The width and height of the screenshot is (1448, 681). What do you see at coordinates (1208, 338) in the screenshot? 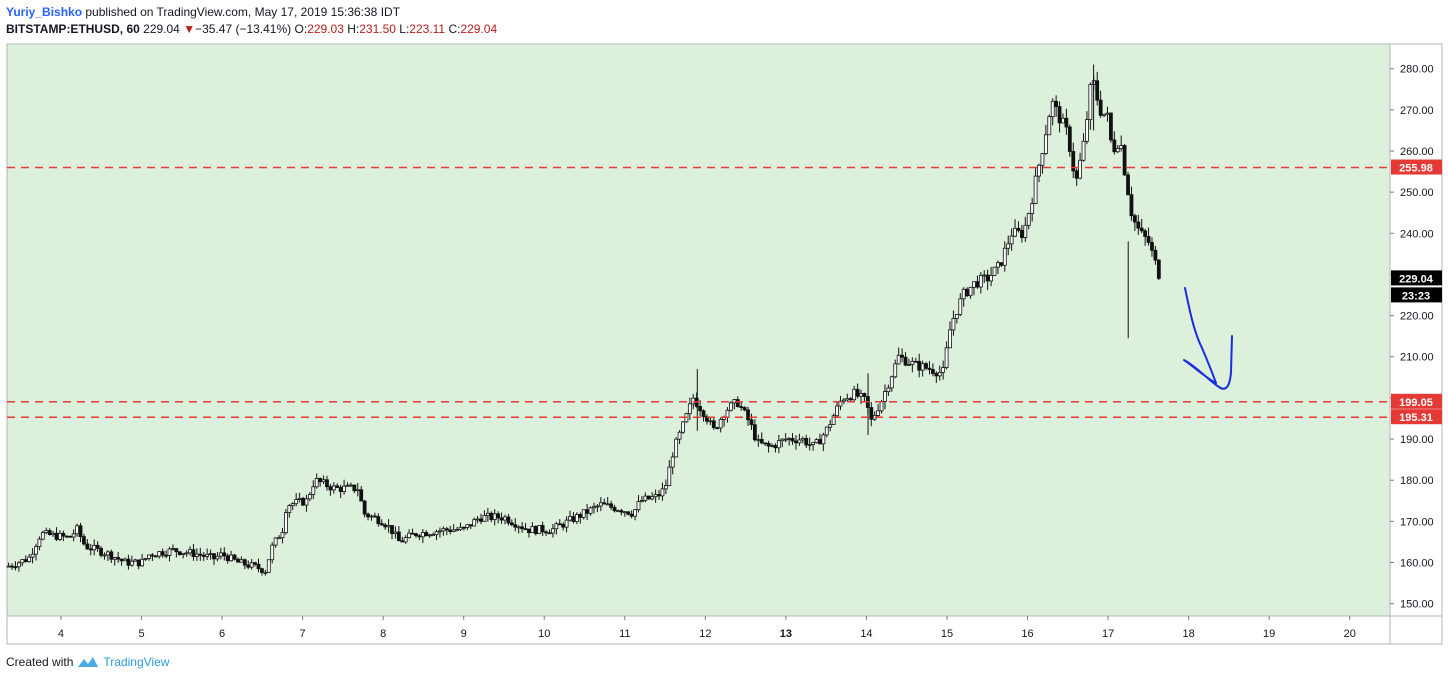
I see `down-arrow-annotation` at bounding box center [1208, 338].